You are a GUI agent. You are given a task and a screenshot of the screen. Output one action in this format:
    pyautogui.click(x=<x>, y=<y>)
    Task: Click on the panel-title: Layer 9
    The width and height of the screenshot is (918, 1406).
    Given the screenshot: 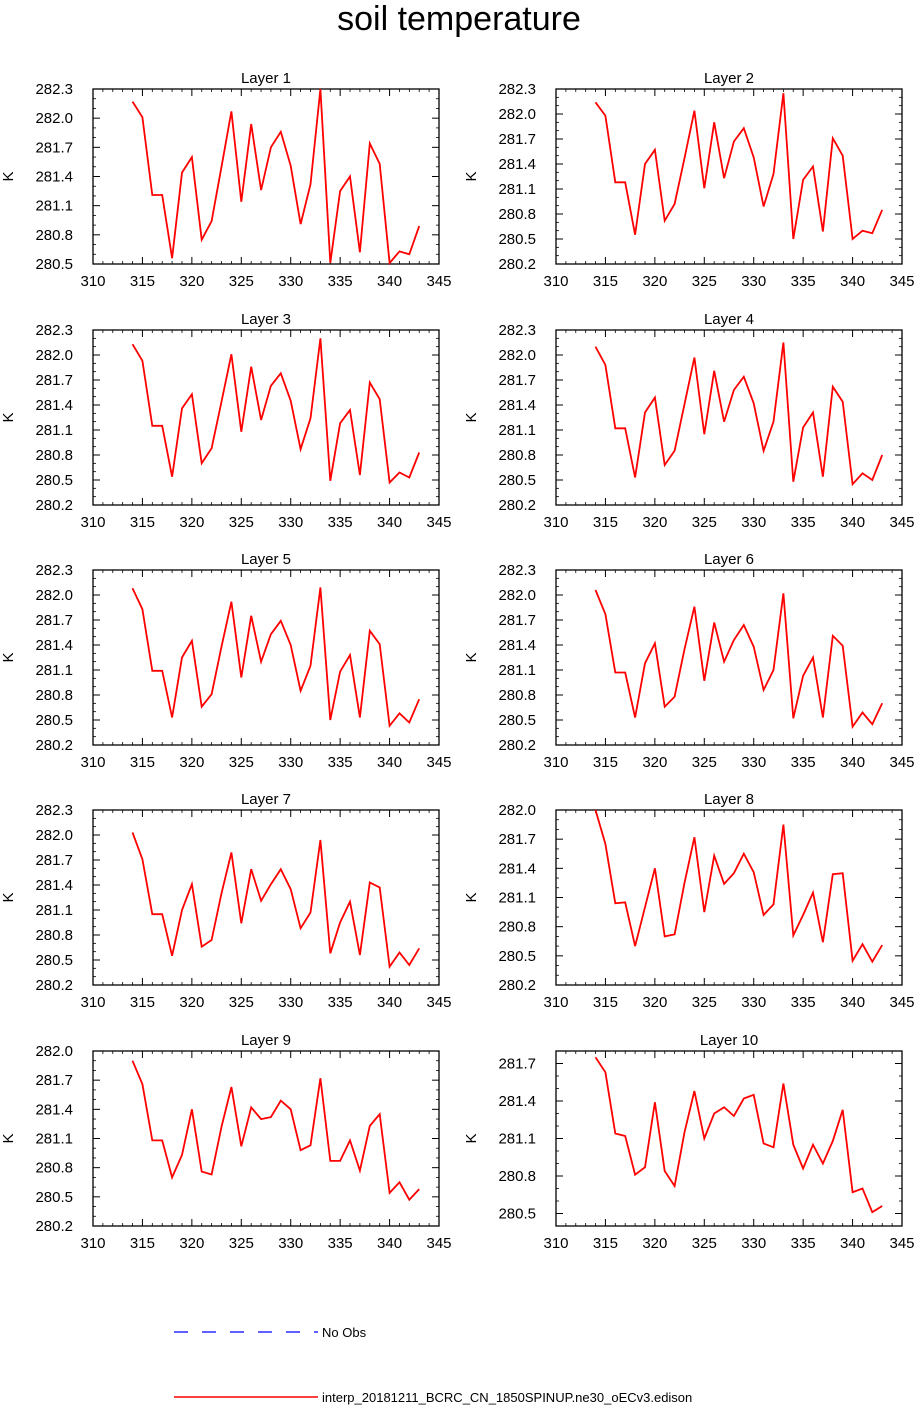 What is the action you would take?
    pyautogui.click(x=266, y=1040)
    